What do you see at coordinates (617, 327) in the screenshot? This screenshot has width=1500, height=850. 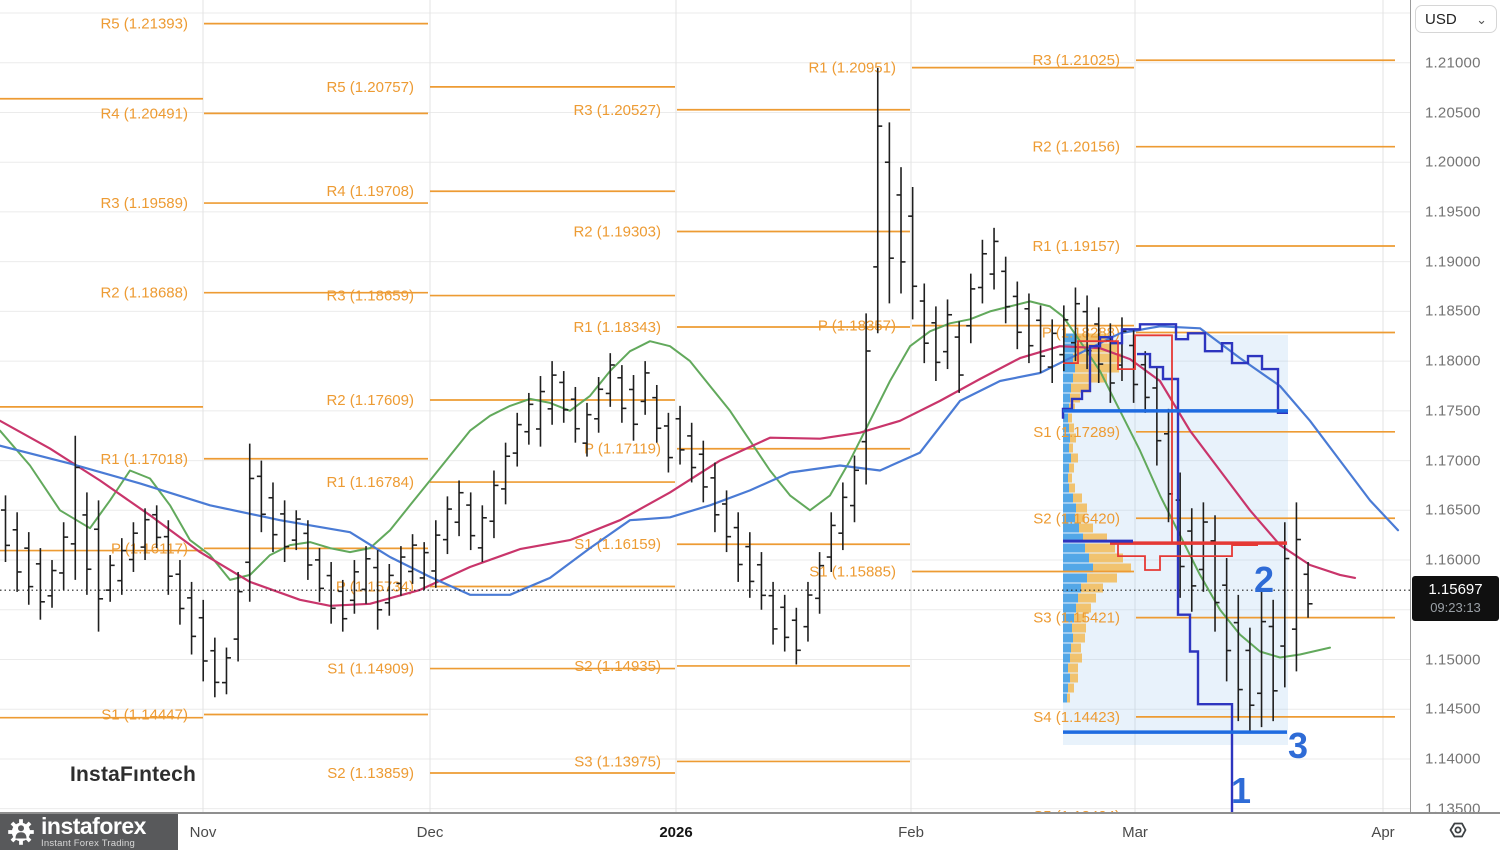 I see `pivot-label: R1 (1.18343)` at bounding box center [617, 327].